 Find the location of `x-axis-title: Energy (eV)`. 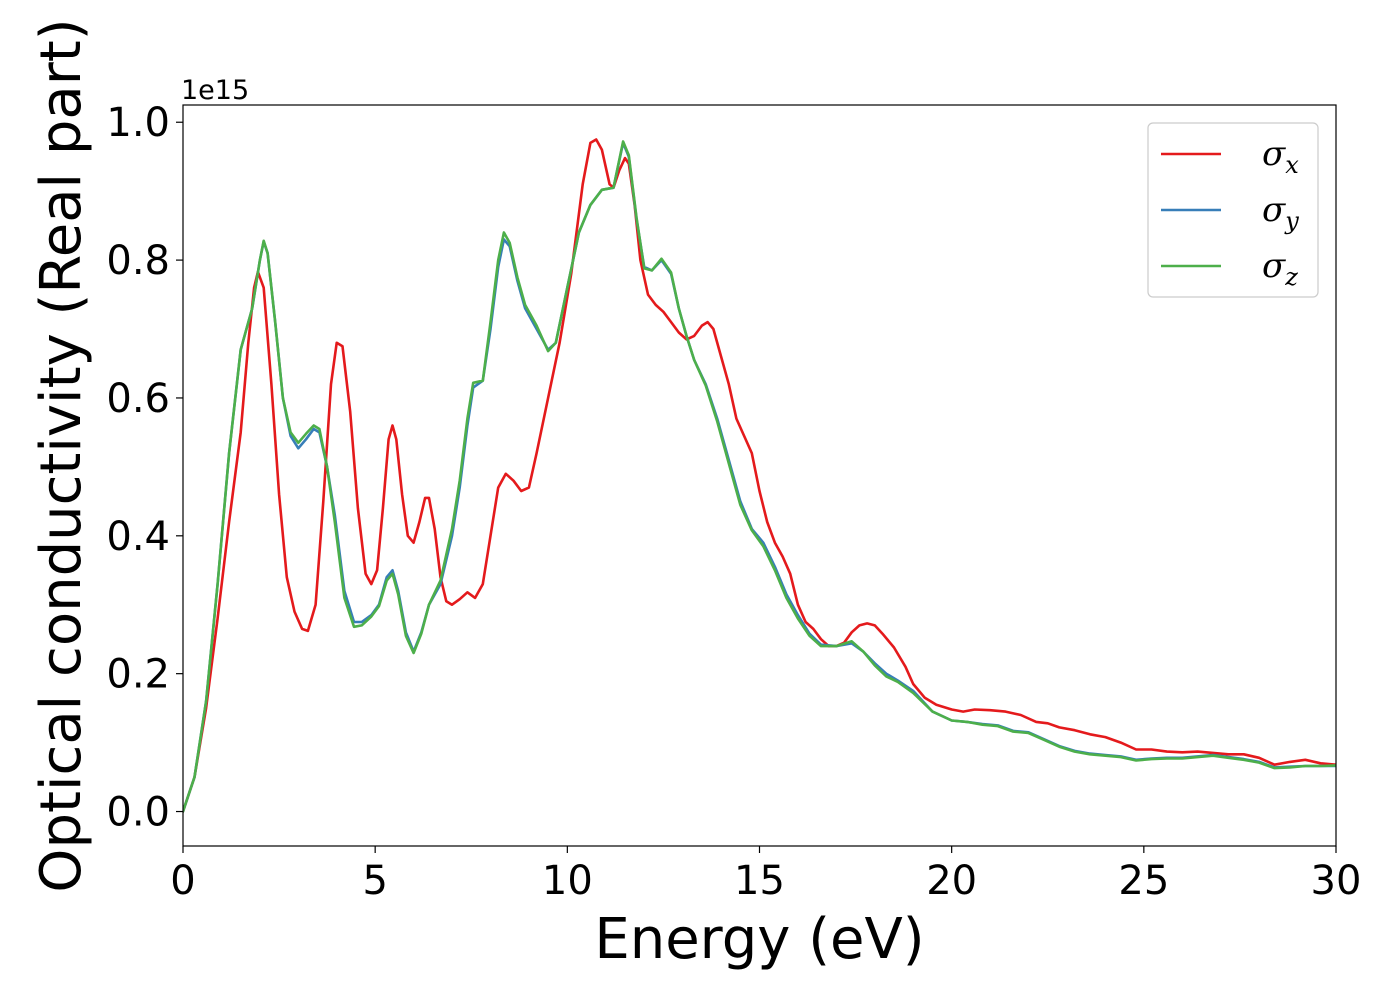

x-axis-title: Energy (eV) is located at coordinates (759, 939).